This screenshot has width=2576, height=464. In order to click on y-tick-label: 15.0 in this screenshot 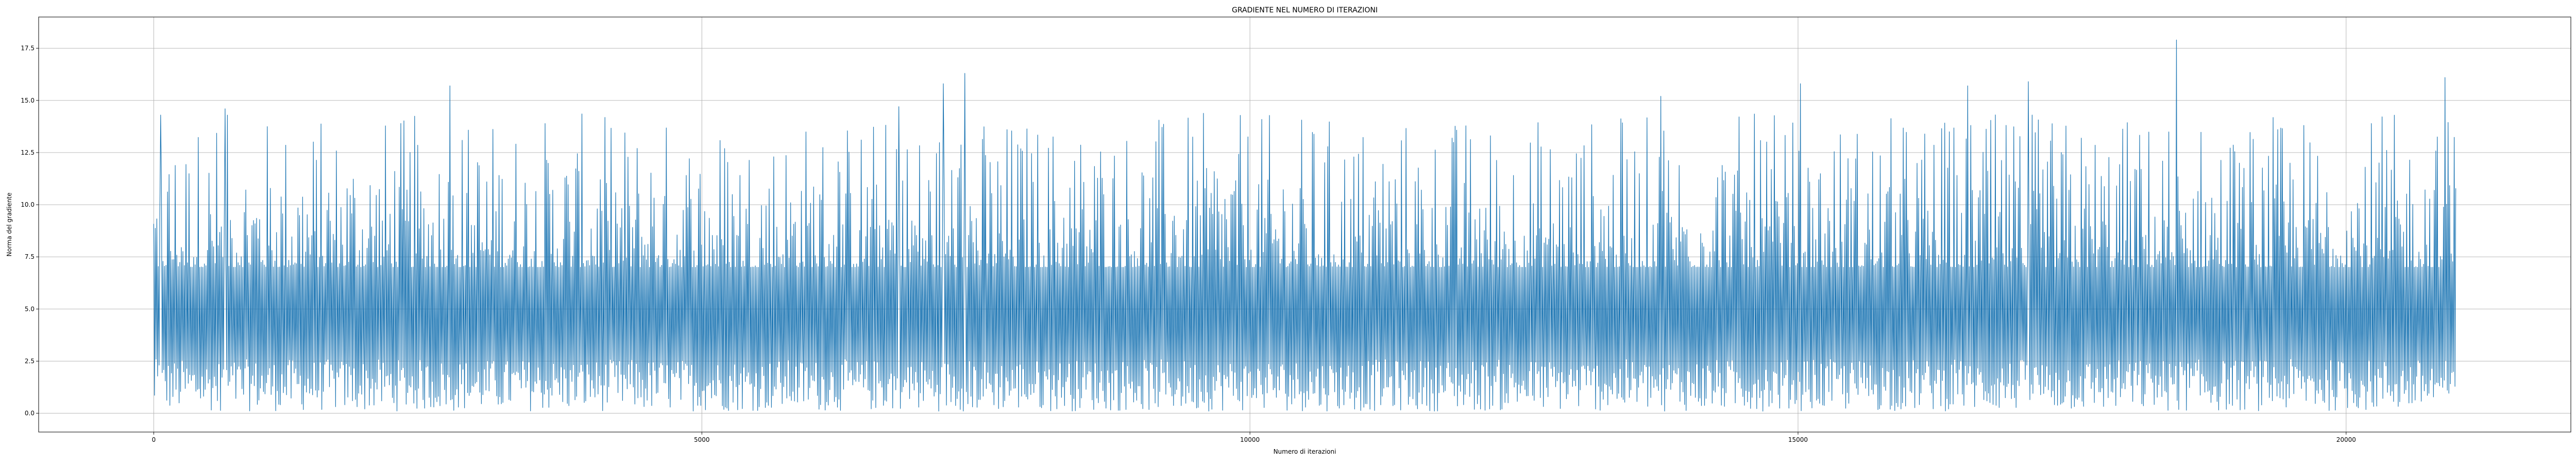, I will do `click(28, 100)`.